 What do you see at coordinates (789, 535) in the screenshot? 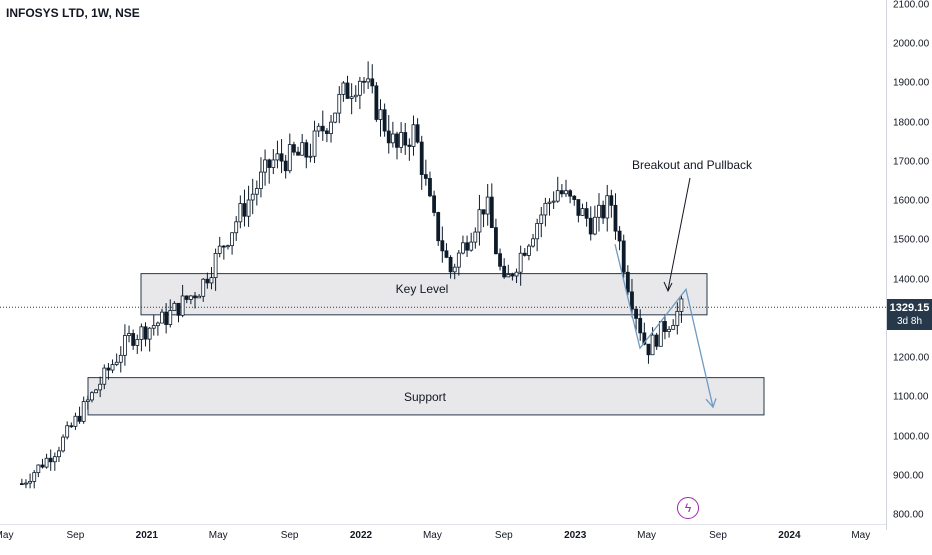
I see `time-tick-label: 2024` at bounding box center [789, 535].